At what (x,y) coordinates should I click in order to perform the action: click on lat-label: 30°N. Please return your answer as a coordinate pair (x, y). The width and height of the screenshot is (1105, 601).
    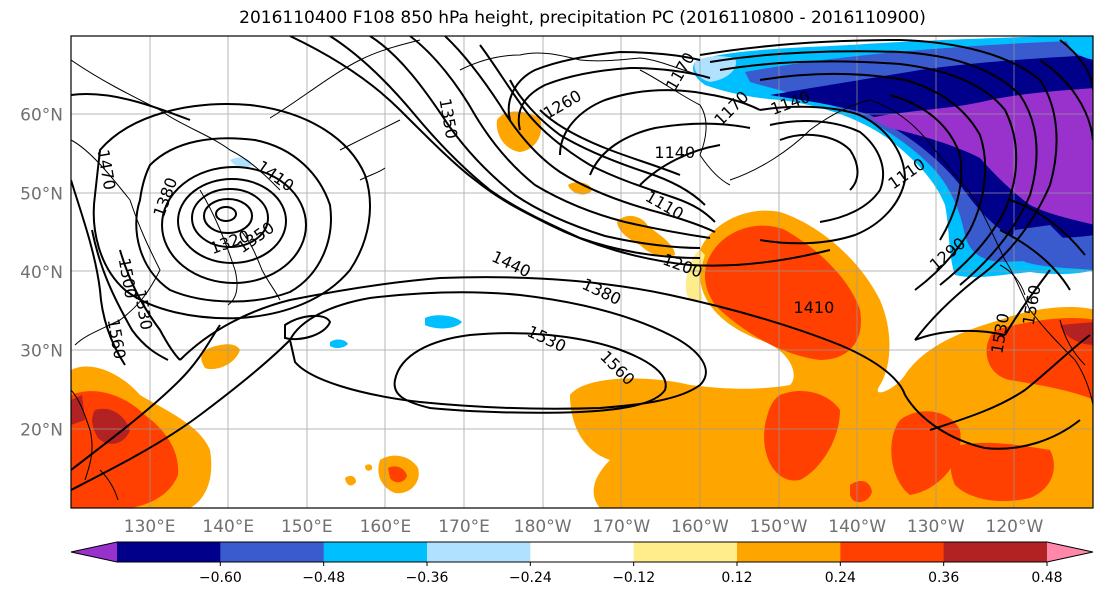
    Looking at the image, I should click on (41, 352).